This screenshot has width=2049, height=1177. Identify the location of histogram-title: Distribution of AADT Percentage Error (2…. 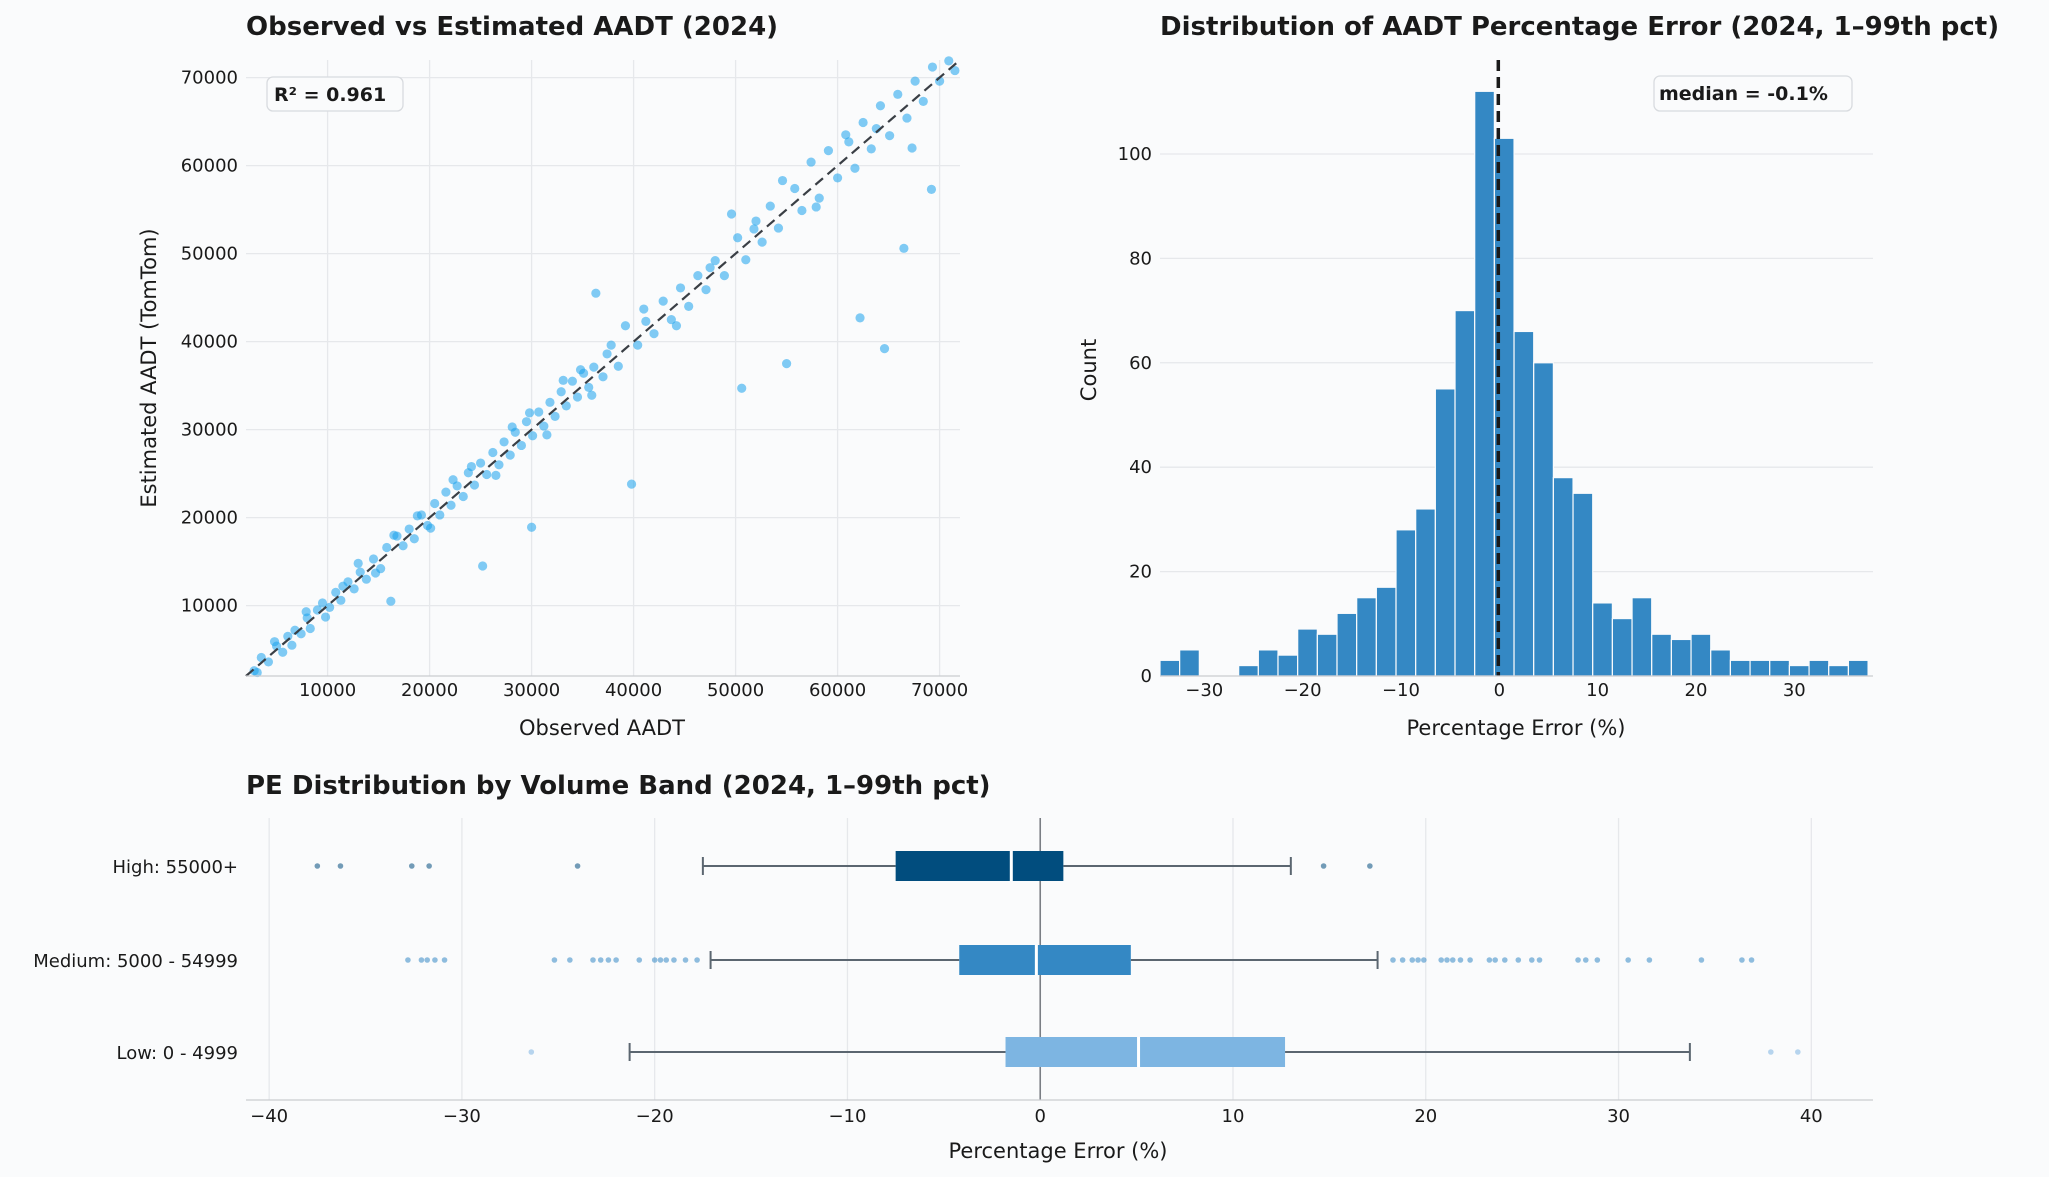
(1579, 27).